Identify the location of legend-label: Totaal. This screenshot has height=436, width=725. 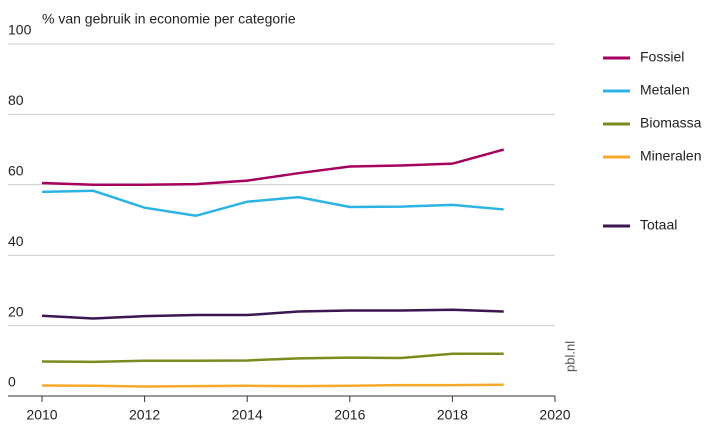
(658, 225).